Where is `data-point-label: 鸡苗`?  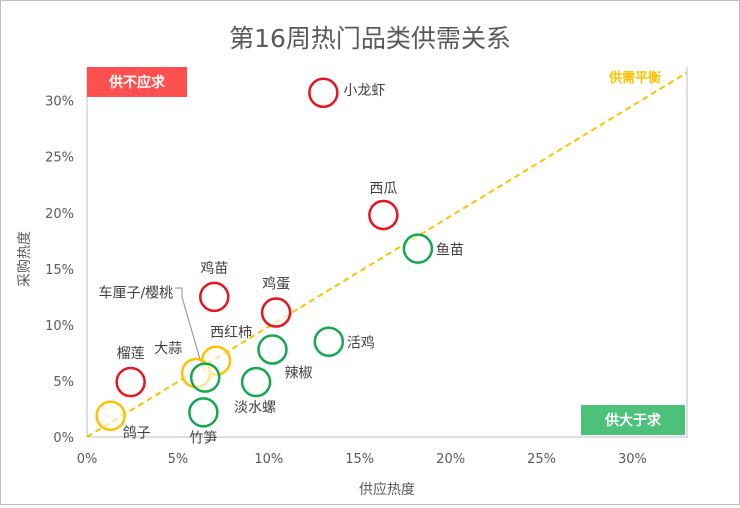
data-point-label: 鸡苗 is located at coordinates (214, 268).